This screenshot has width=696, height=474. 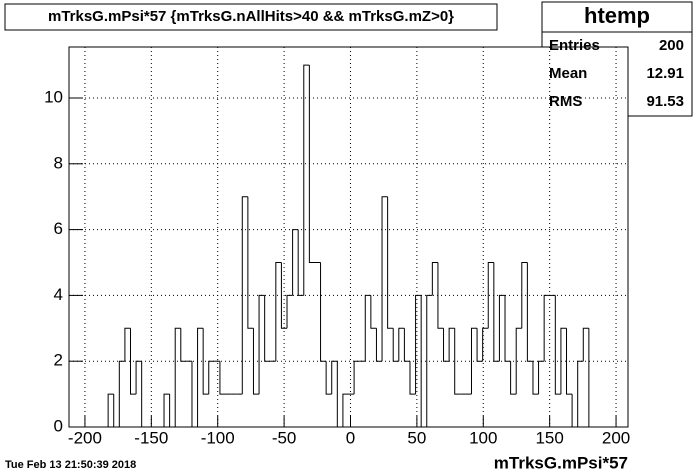 What do you see at coordinates (70, 465) in the screenshot?
I see `timestamp: Tue Feb 13 21:50:39 2018` at bounding box center [70, 465].